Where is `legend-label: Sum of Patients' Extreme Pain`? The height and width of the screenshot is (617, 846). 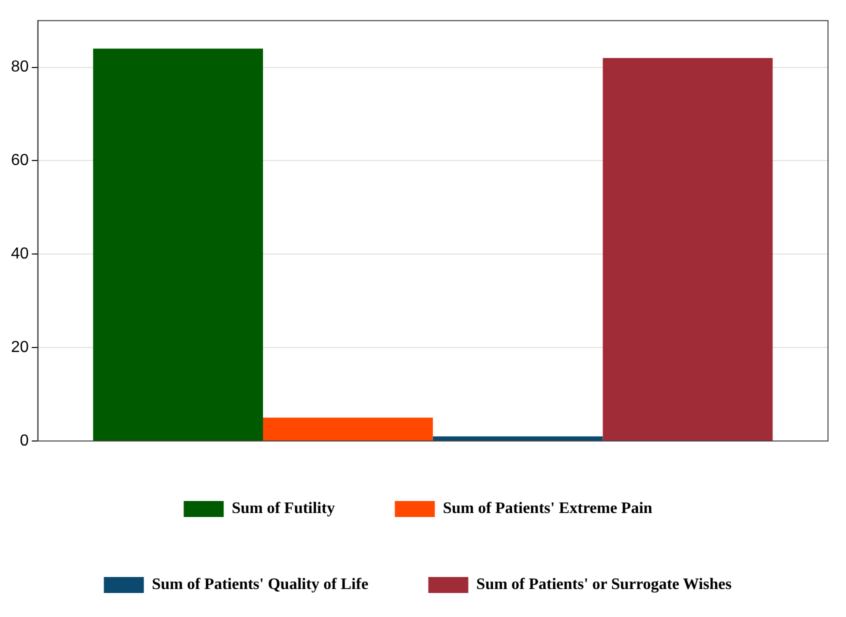 legend-label: Sum of Patients' Extreme Pain is located at coordinates (547, 509).